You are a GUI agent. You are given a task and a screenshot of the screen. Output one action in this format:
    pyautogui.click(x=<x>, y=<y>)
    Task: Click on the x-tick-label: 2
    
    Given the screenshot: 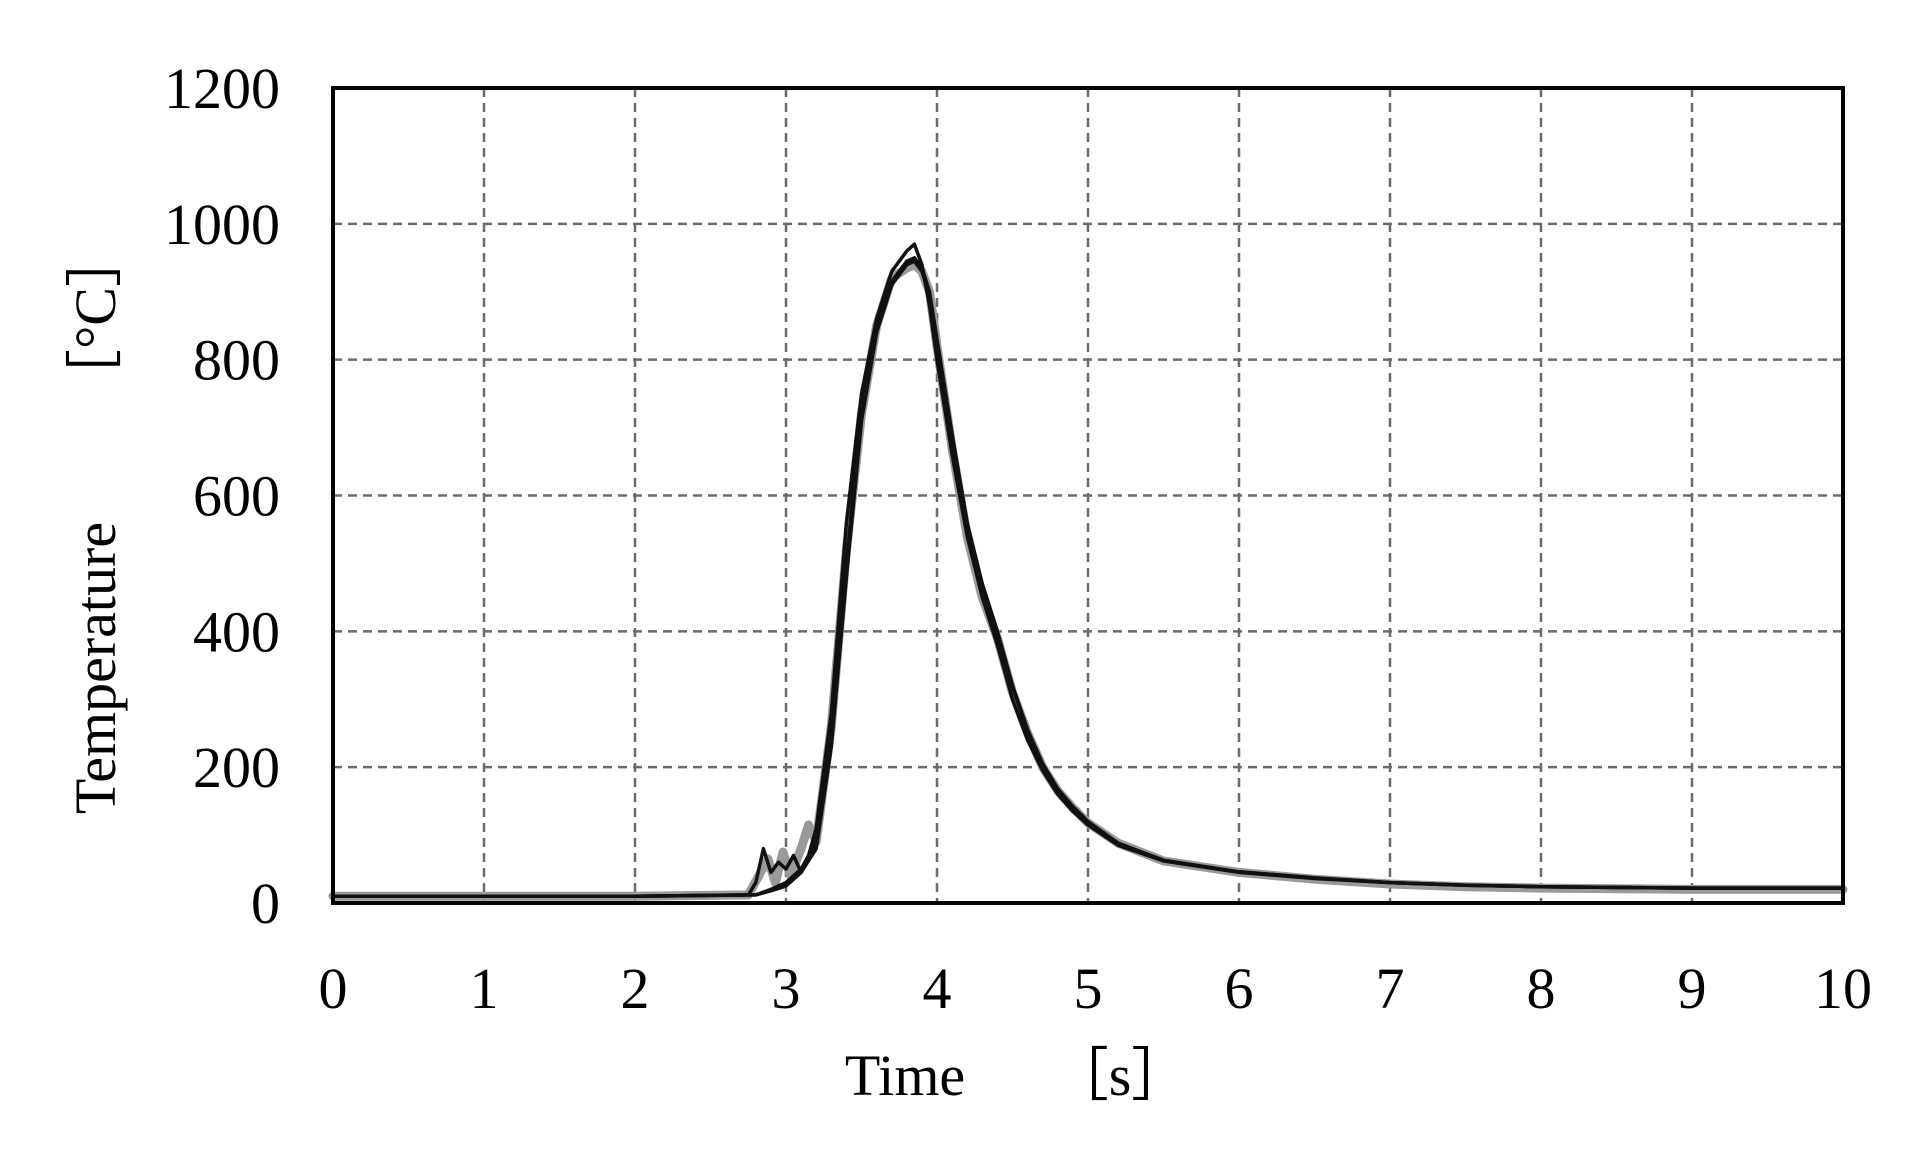 What is the action you would take?
    pyautogui.click(x=635, y=988)
    